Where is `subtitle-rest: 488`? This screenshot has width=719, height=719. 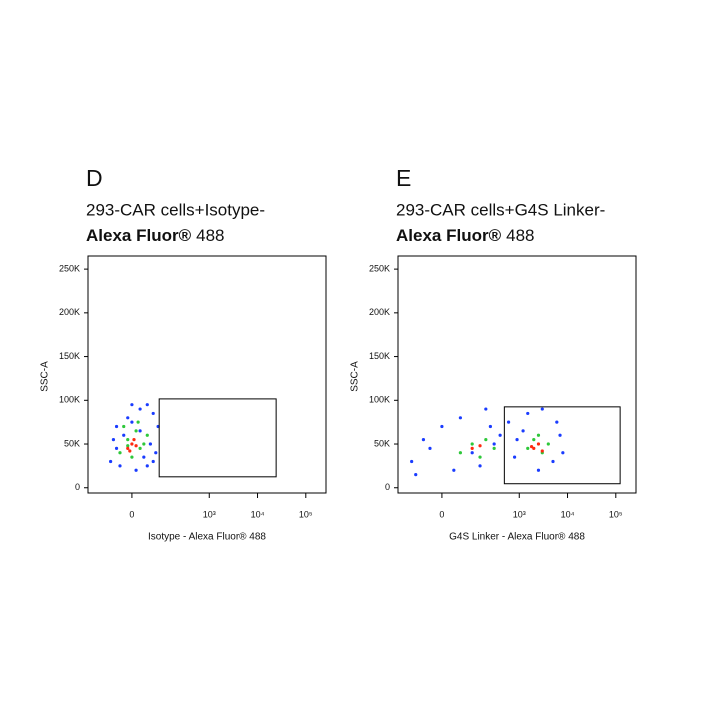 subtitle-rest: 488 is located at coordinates (210, 235).